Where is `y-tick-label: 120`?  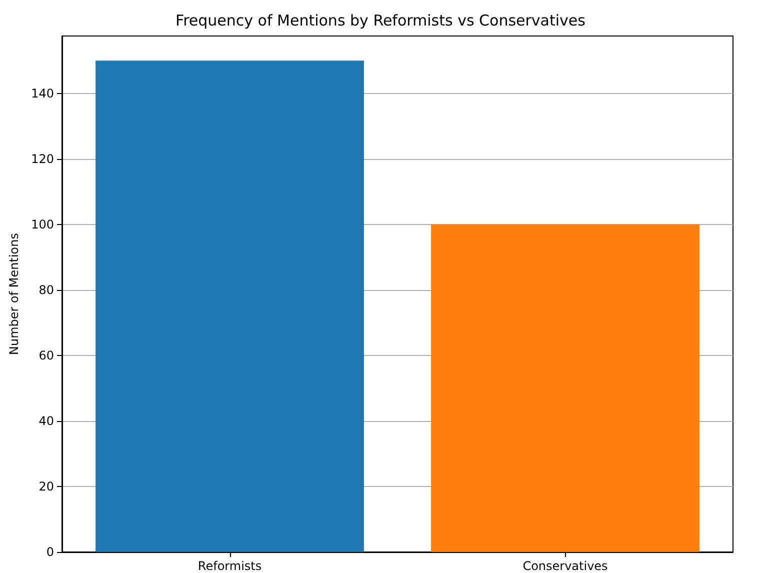 y-tick-label: 120 is located at coordinates (42, 159).